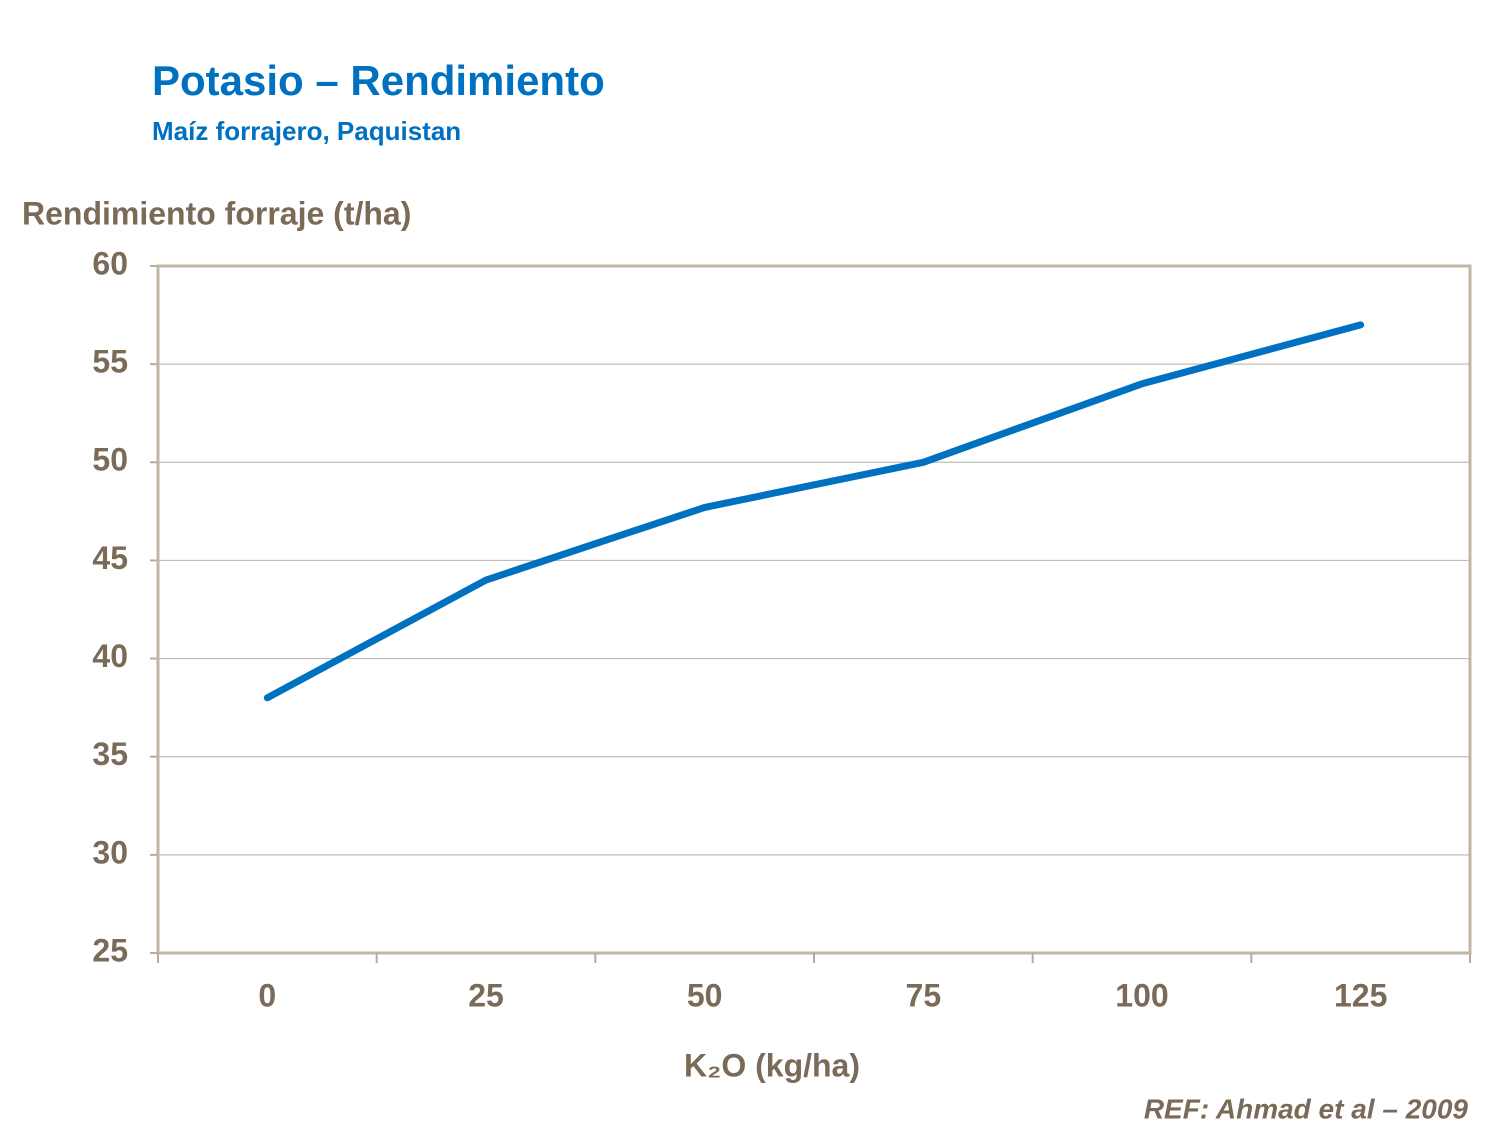  Describe the element at coordinates (486, 995) in the screenshot. I see `x-tick-label: 25` at that location.